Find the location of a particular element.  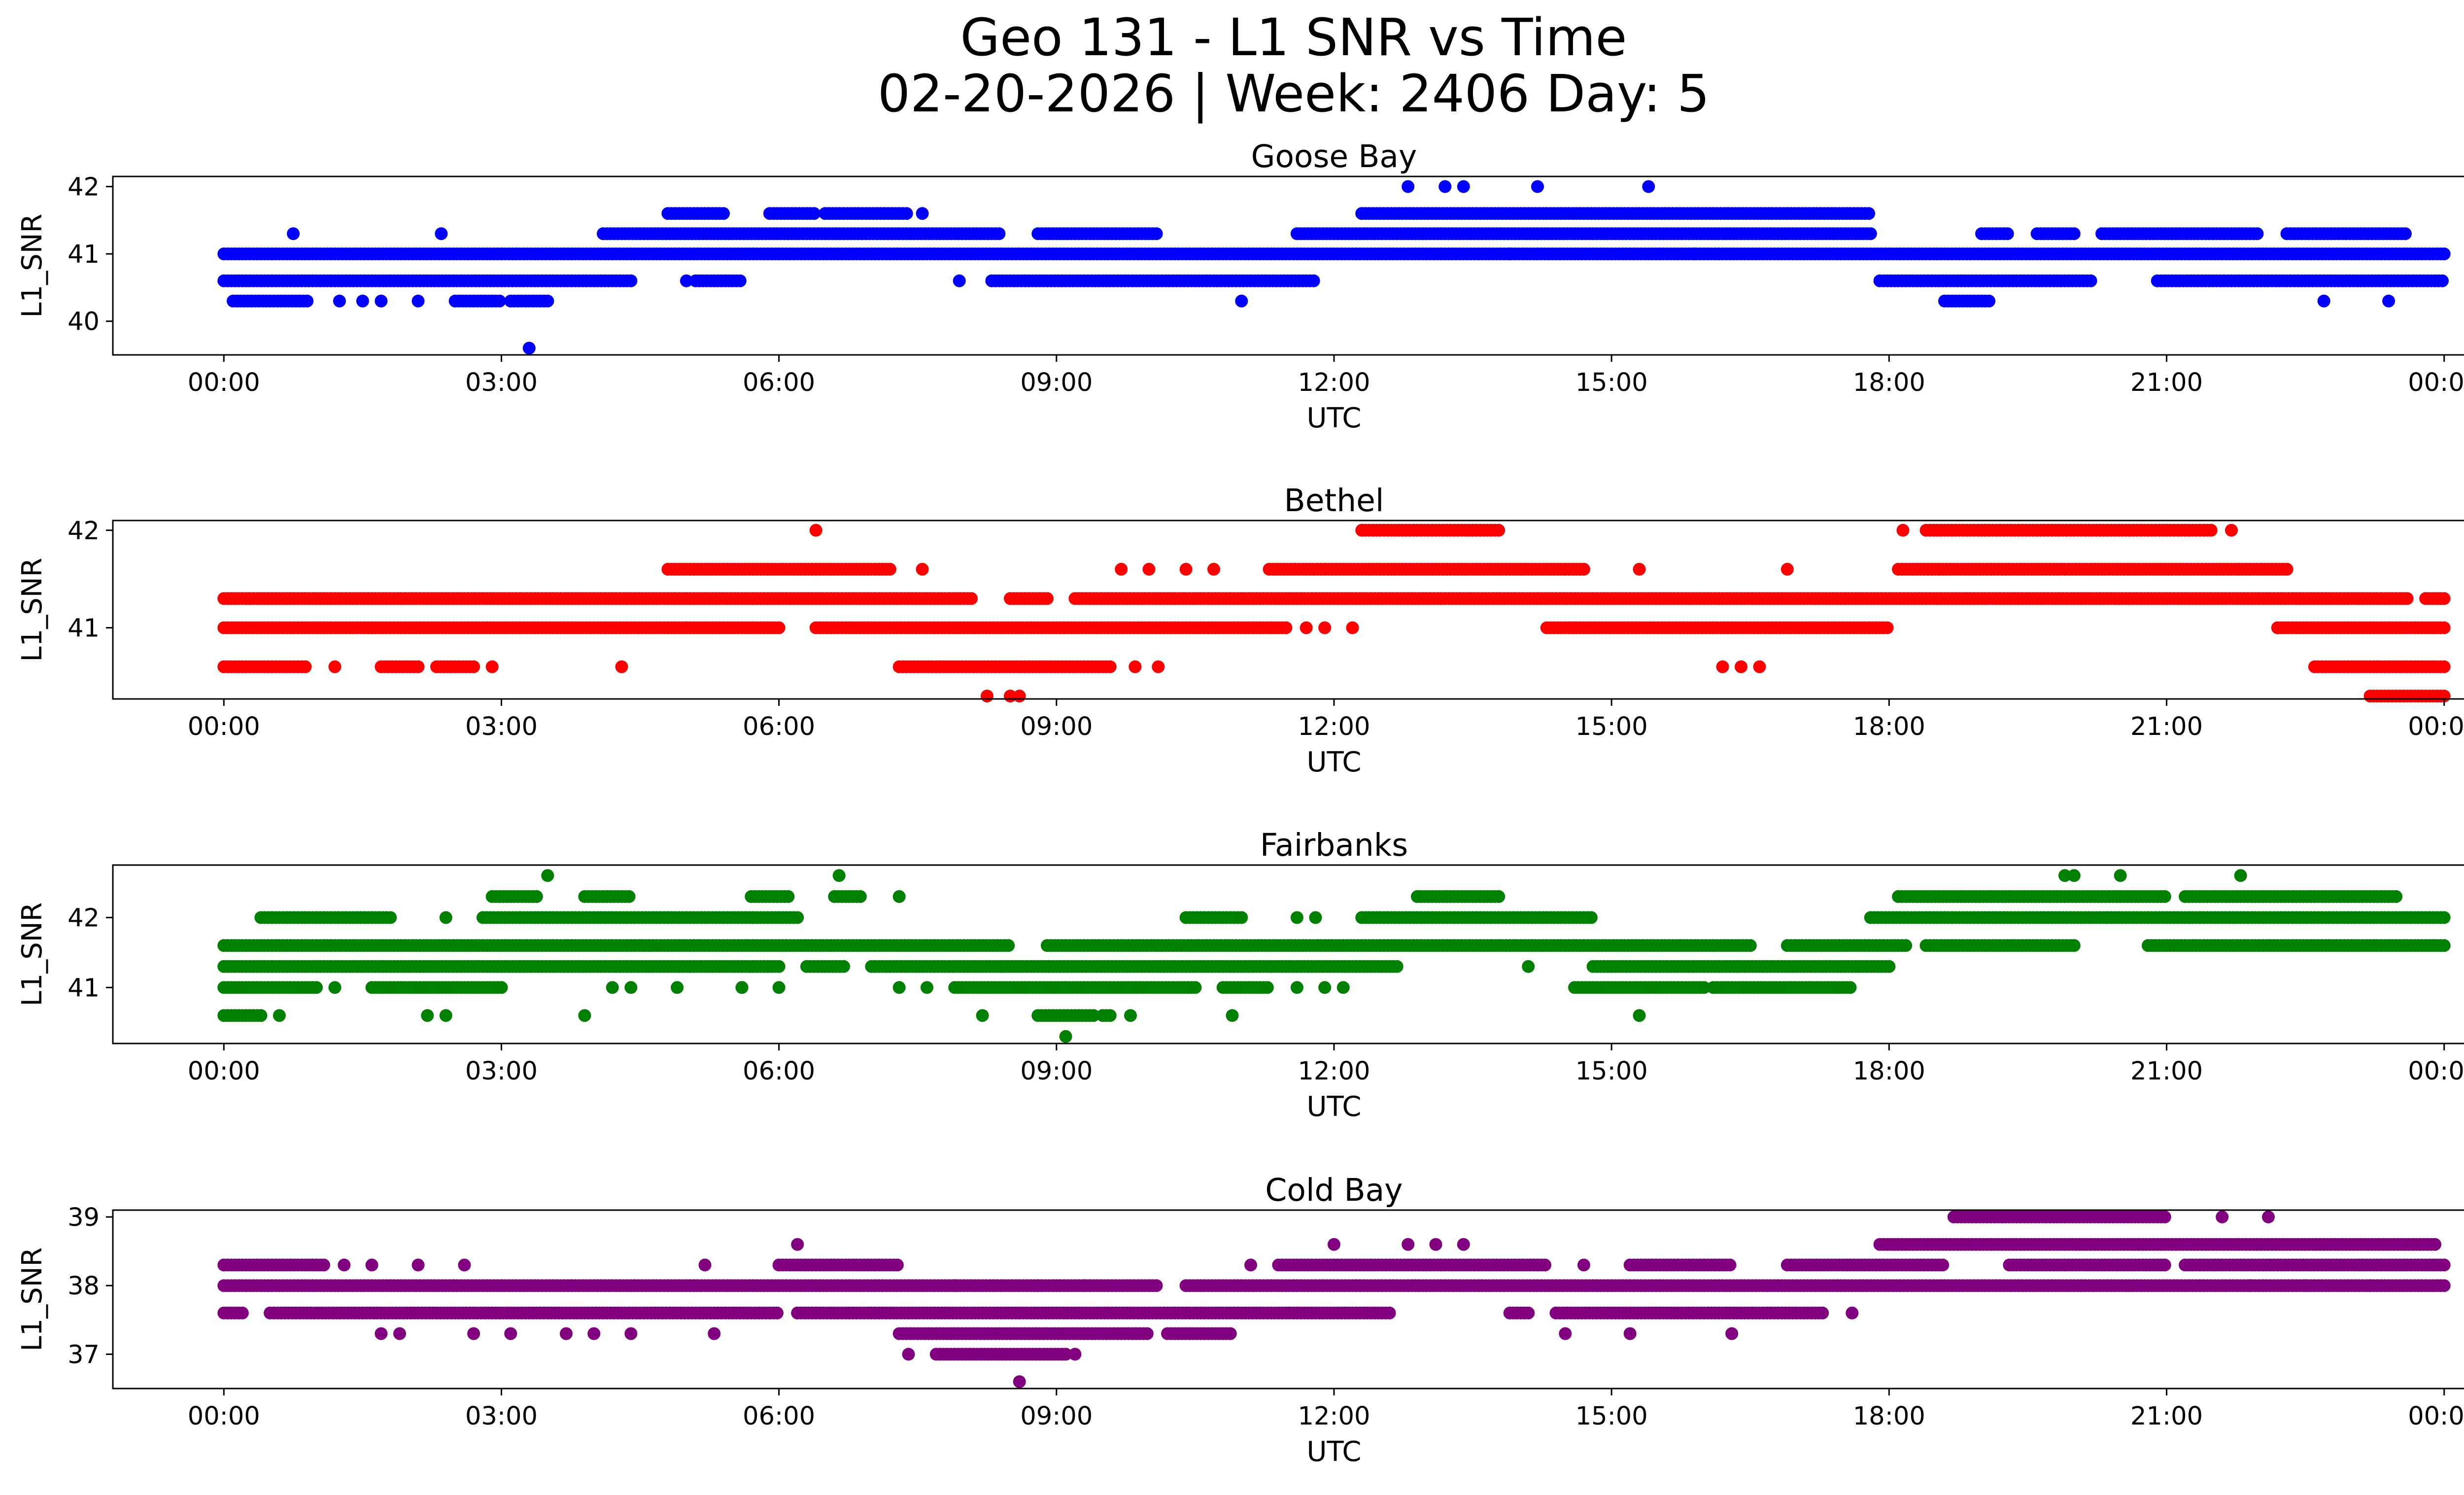

figure-title-line2: 02-20-2026 | Week: 2406 Day: 5 is located at coordinates (1294, 94).